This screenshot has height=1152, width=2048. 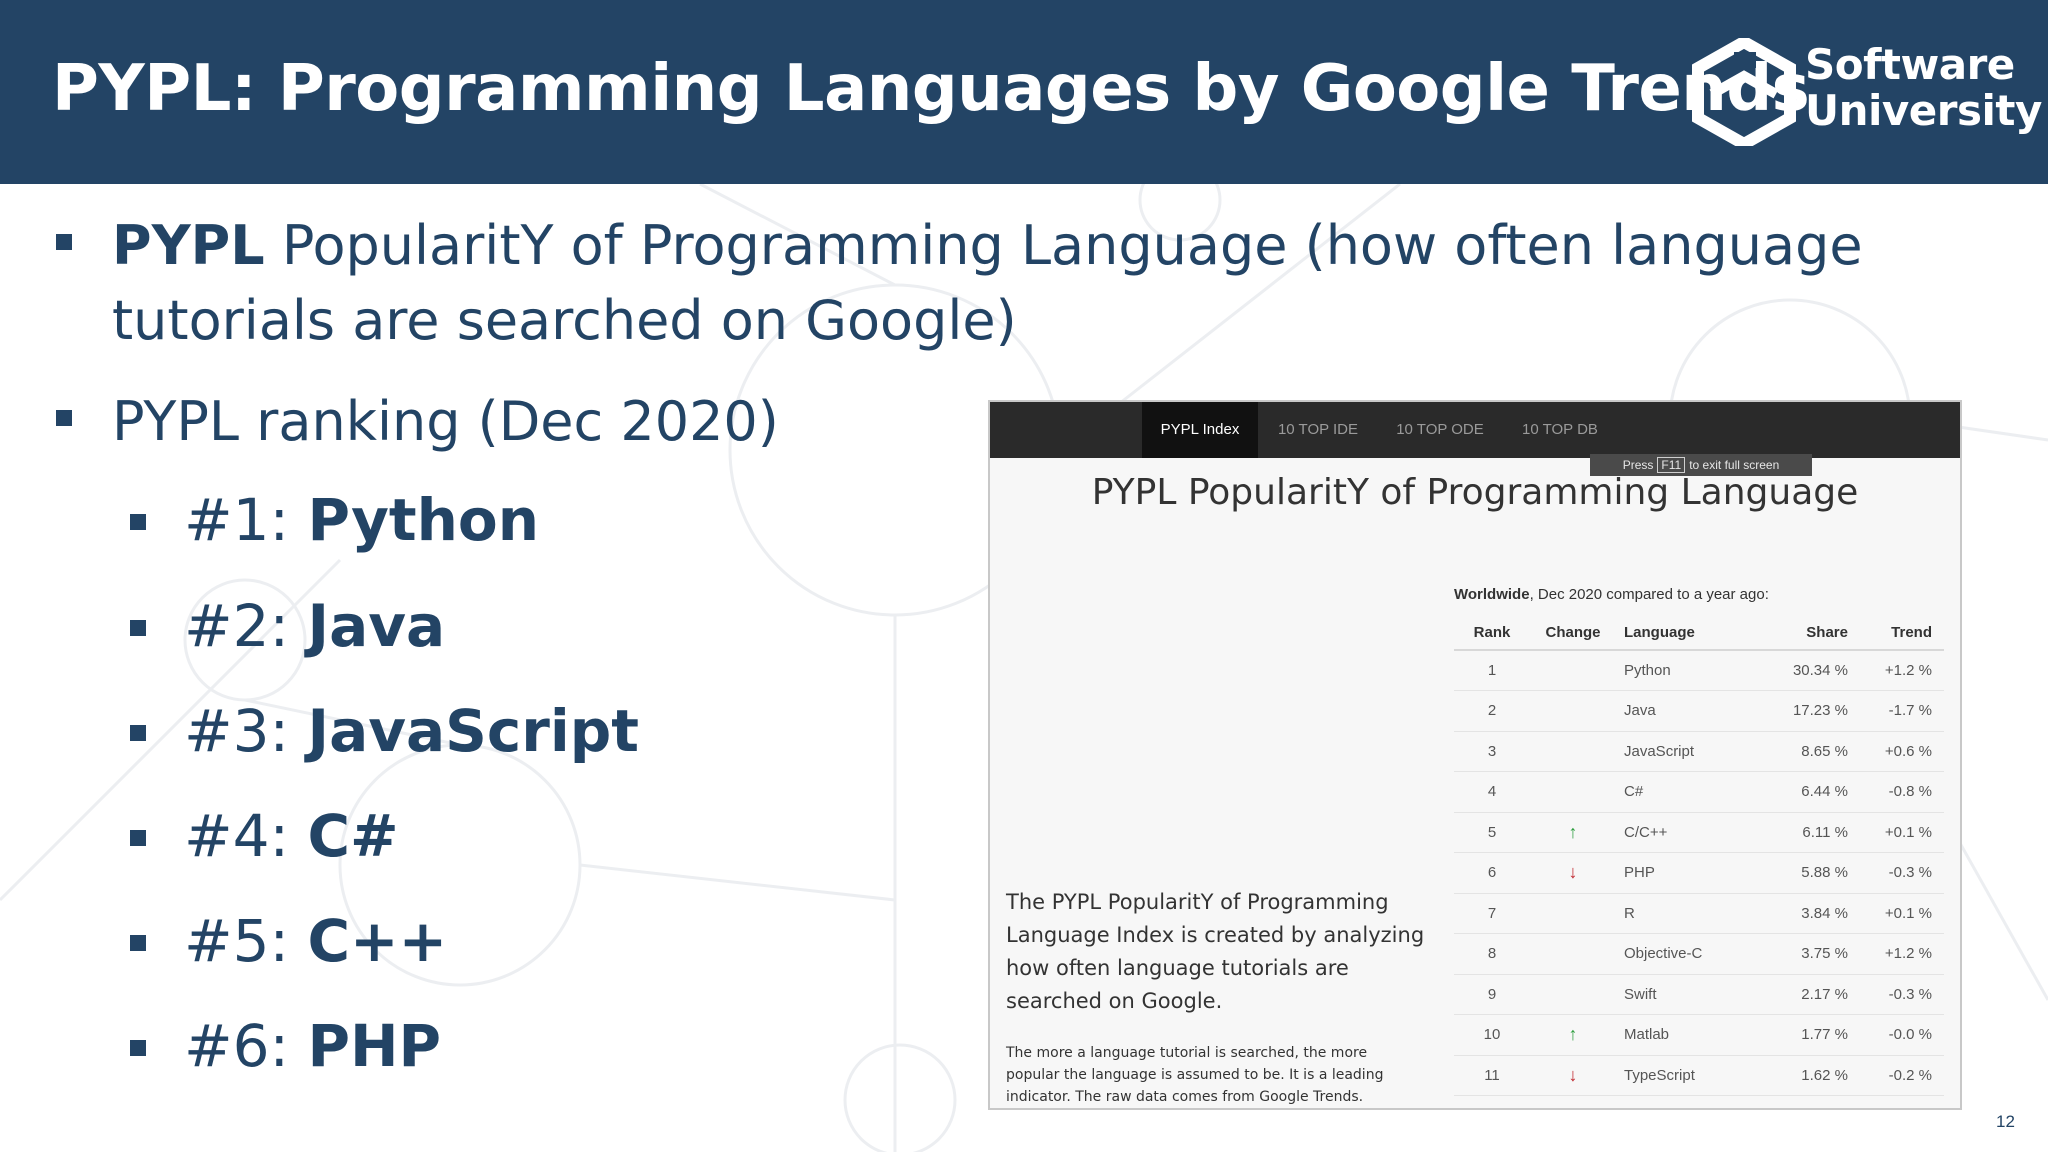 I want to click on cell-rank: 1, so click(x=1492, y=670).